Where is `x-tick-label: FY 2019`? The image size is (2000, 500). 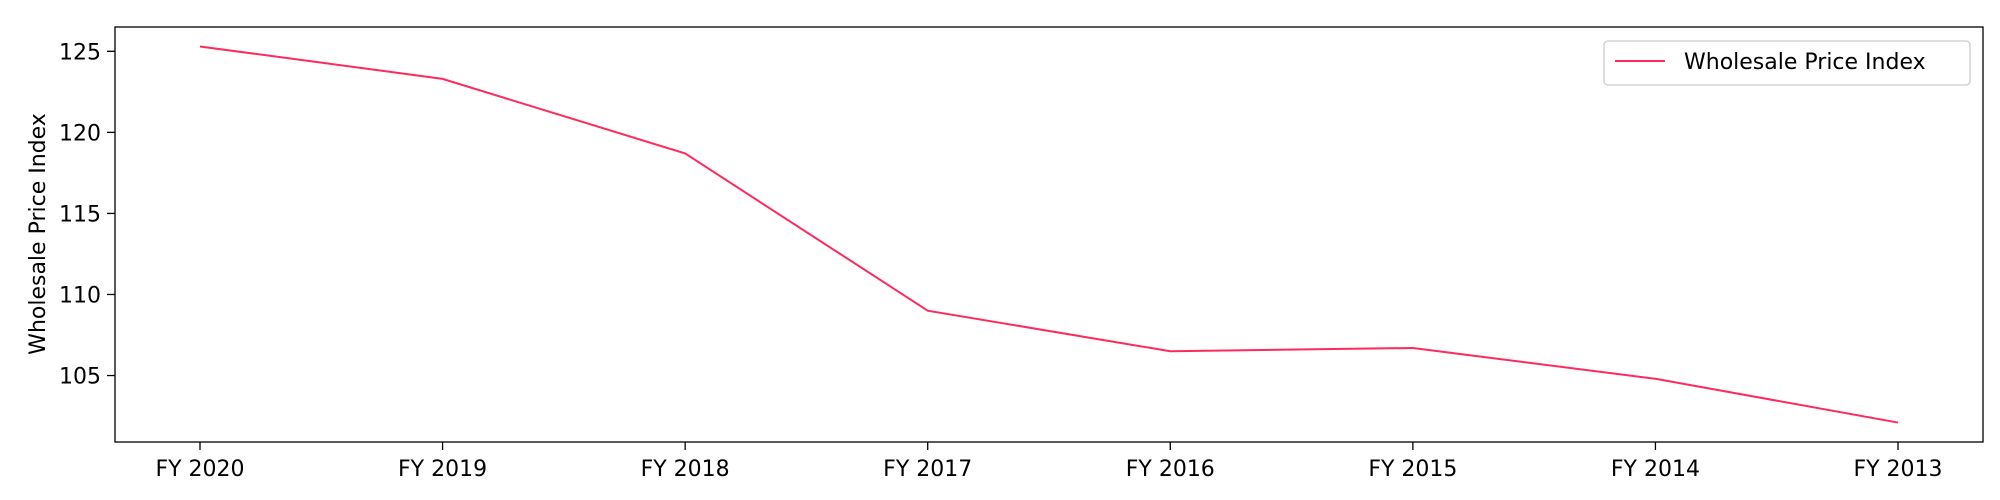
x-tick-label: FY 2019 is located at coordinates (442, 469).